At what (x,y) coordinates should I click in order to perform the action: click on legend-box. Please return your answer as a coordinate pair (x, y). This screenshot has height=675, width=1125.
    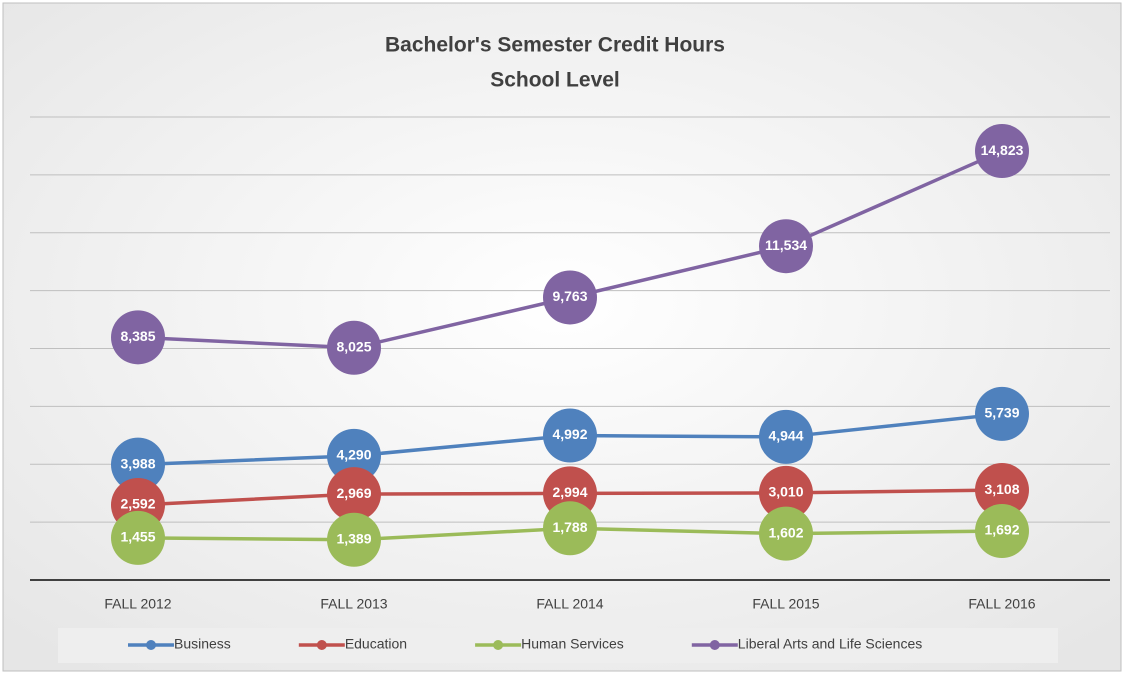
    Looking at the image, I should click on (558, 645).